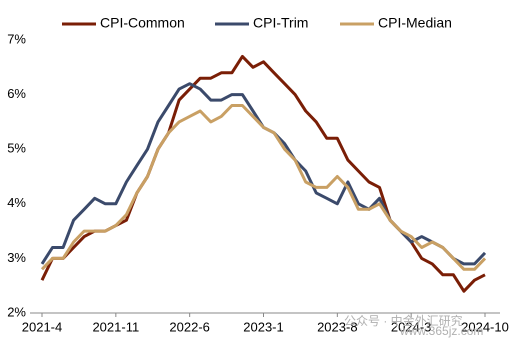  What do you see at coordinates (16, 148) in the screenshot?
I see `y-tick-label: 5%` at bounding box center [16, 148].